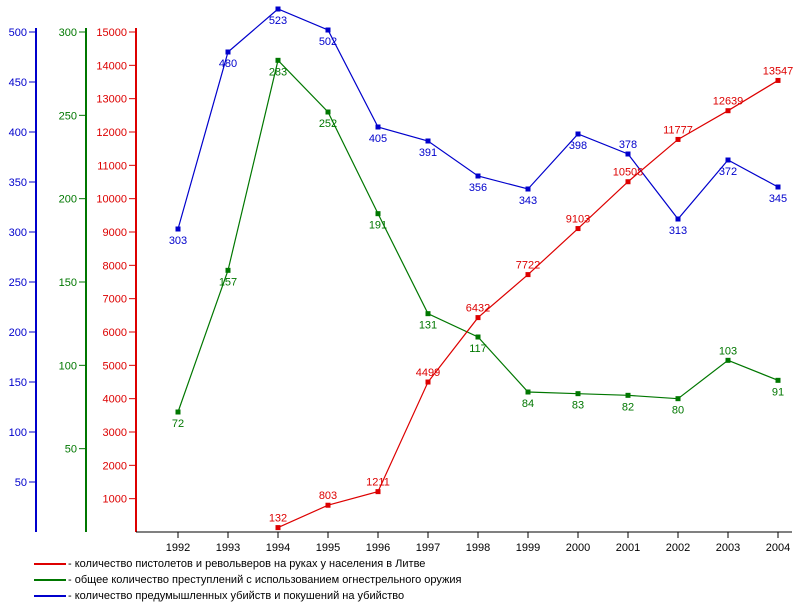  Describe the element at coordinates (18, 233) in the screenshot. I see `blue-y-tick-label: 300` at that location.